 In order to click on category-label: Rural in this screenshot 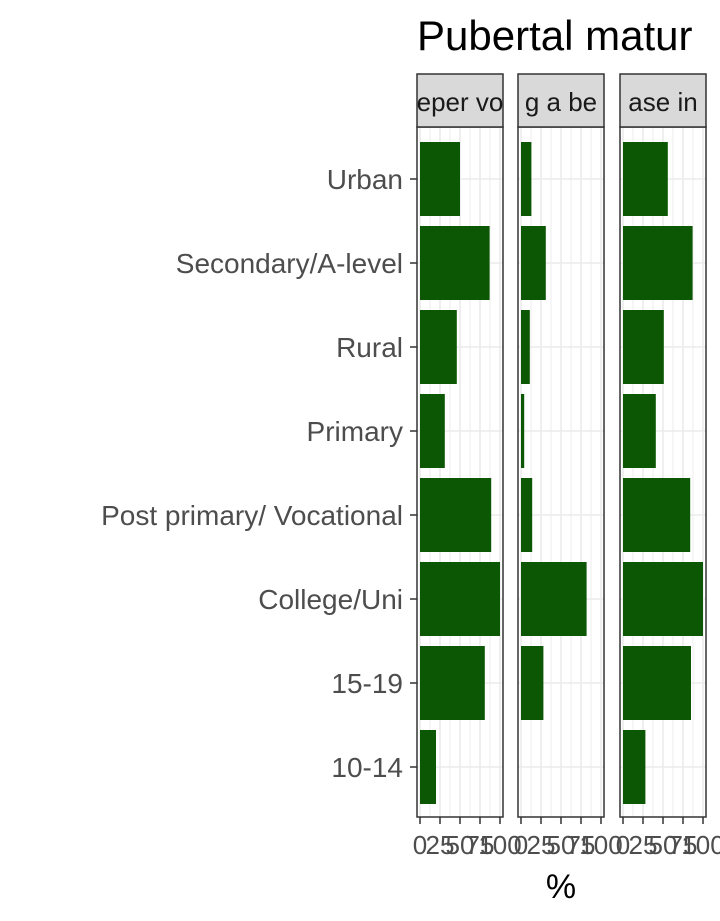, I will do `click(369, 347)`.